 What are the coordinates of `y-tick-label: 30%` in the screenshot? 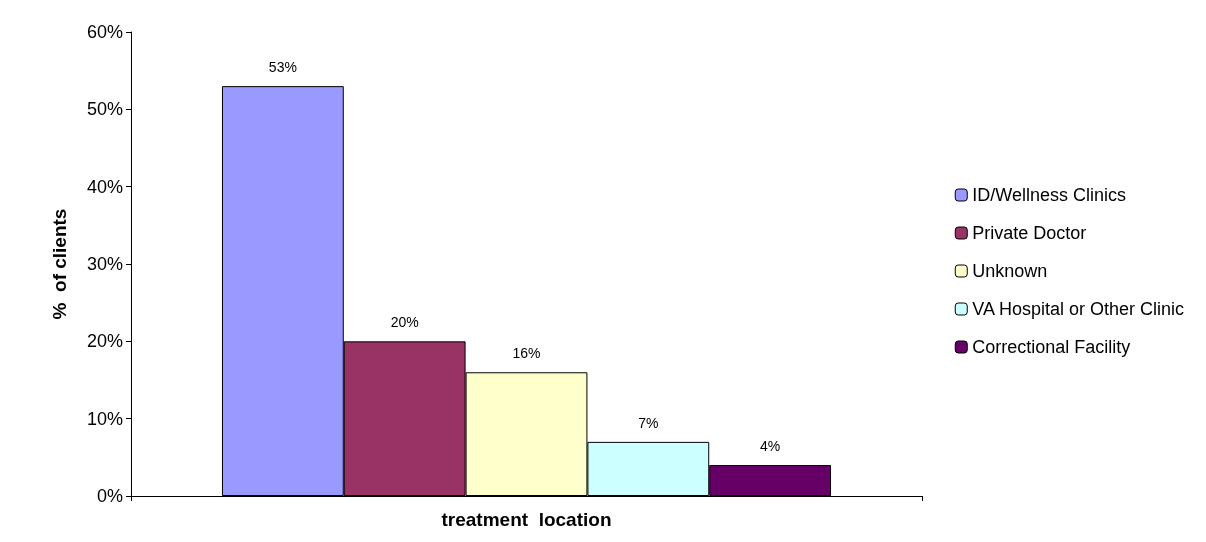 It's located at (104, 264).